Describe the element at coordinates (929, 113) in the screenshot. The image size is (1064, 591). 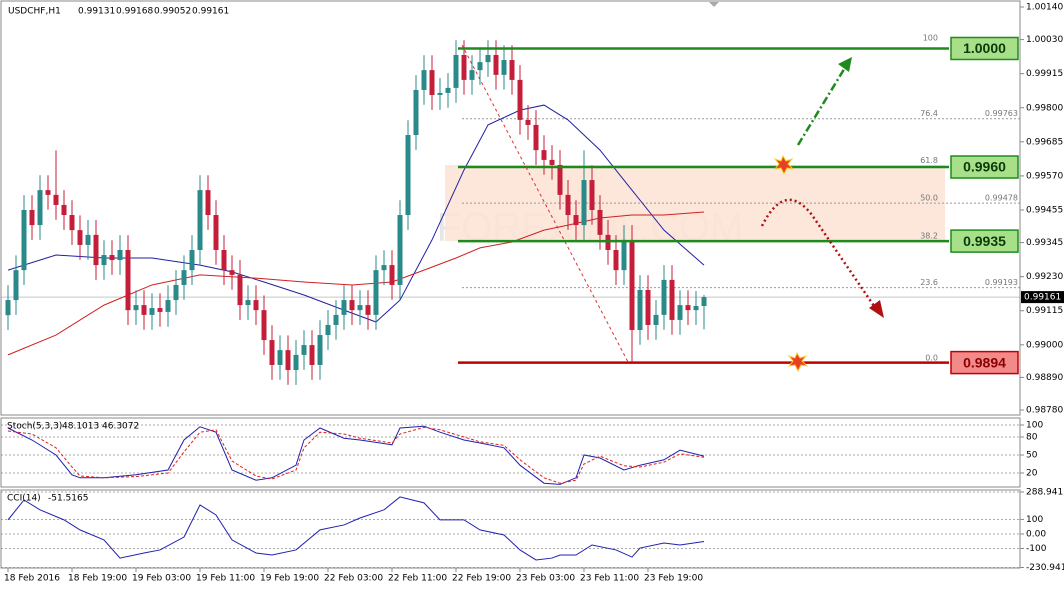
I see `fib-label: 76.4` at that location.